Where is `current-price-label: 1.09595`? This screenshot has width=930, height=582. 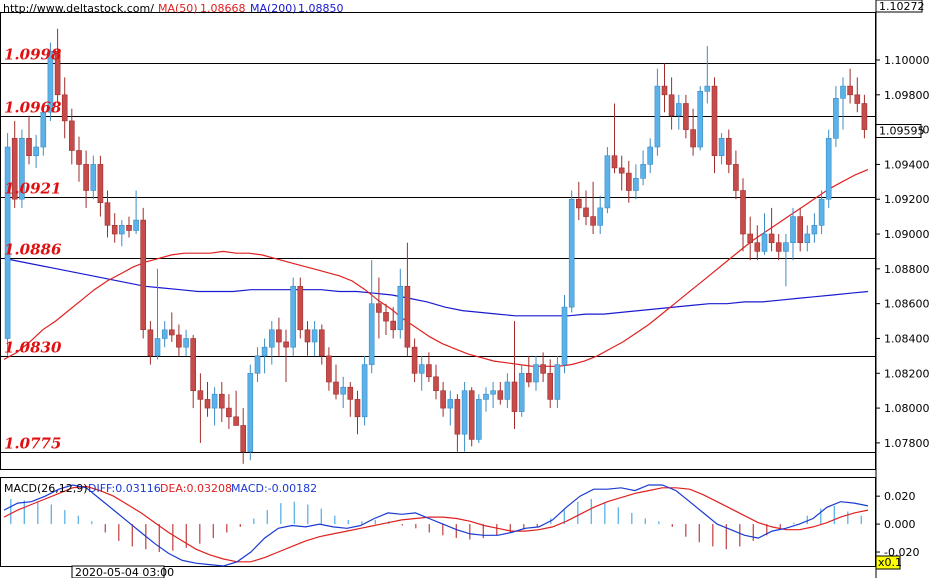 current-price-label: 1.09595 is located at coordinates (902, 131).